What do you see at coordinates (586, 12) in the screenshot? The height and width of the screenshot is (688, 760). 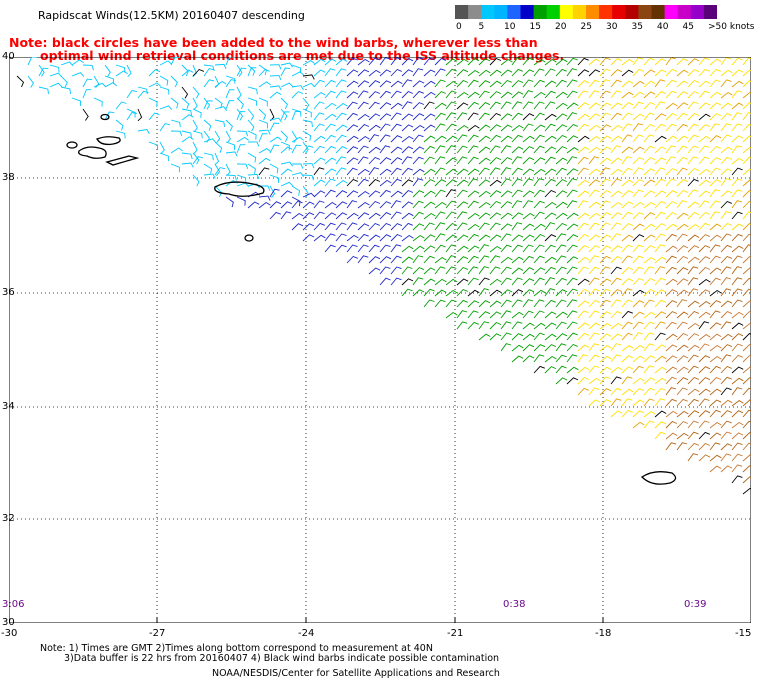 I see `legend-color-bar` at bounding box center [586, 12].